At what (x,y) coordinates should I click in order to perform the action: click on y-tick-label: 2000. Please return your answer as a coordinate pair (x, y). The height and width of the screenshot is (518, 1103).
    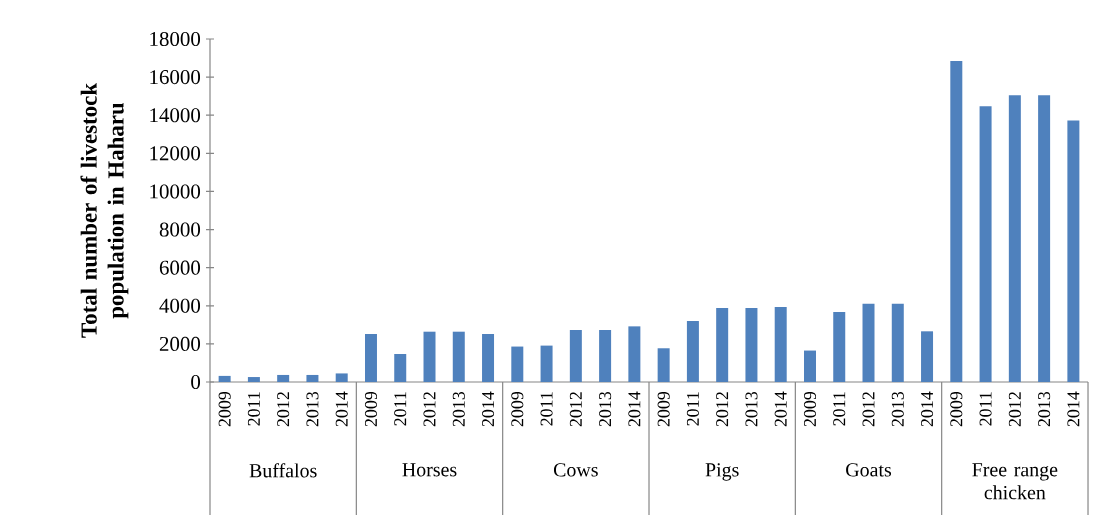
    Looking at the image, I should click on (180, 343).